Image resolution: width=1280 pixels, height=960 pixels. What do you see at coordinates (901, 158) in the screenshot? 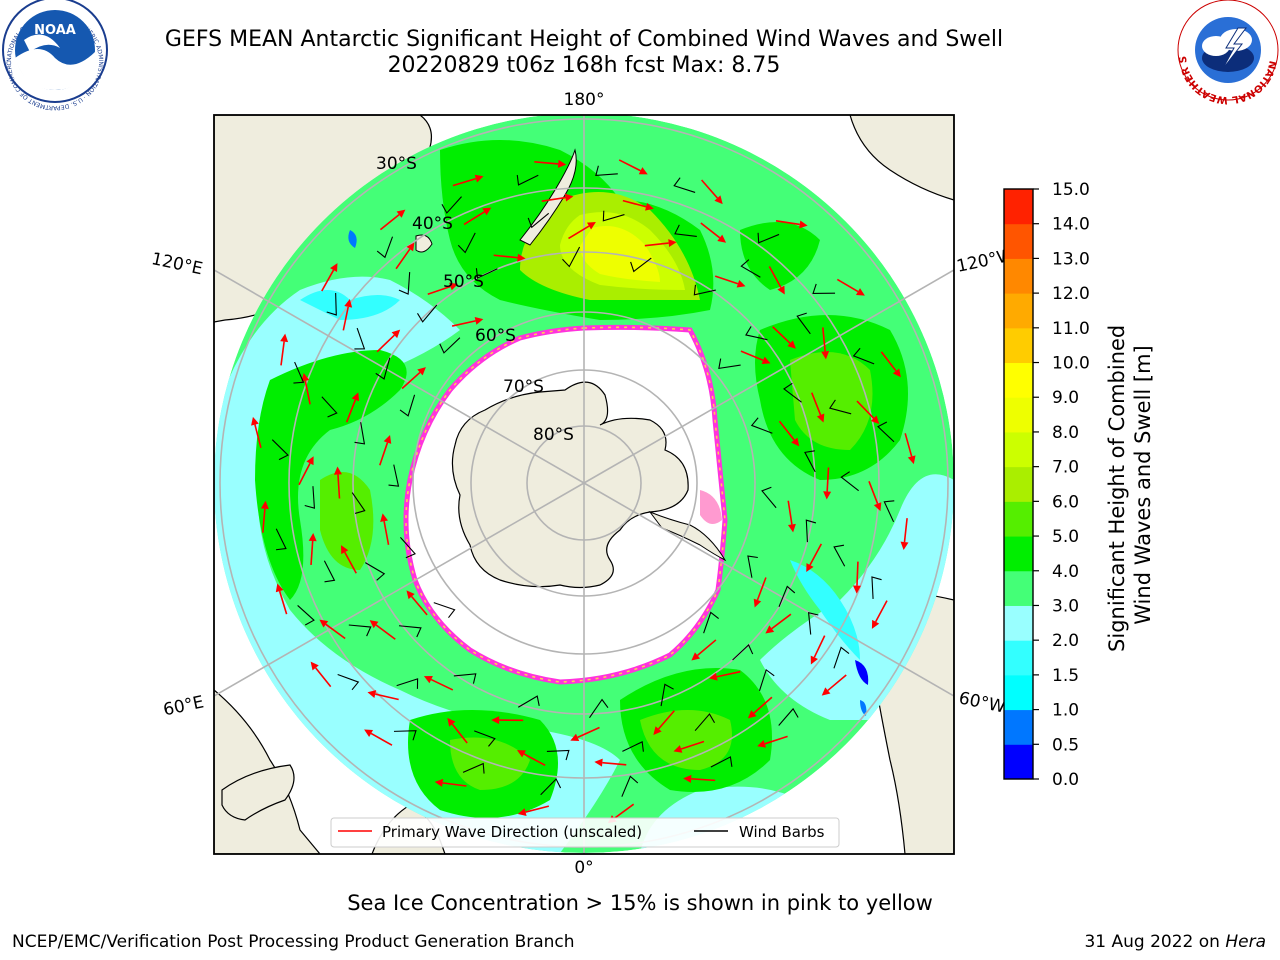
I see `land-upper-right` at bounding box center [901, 158].